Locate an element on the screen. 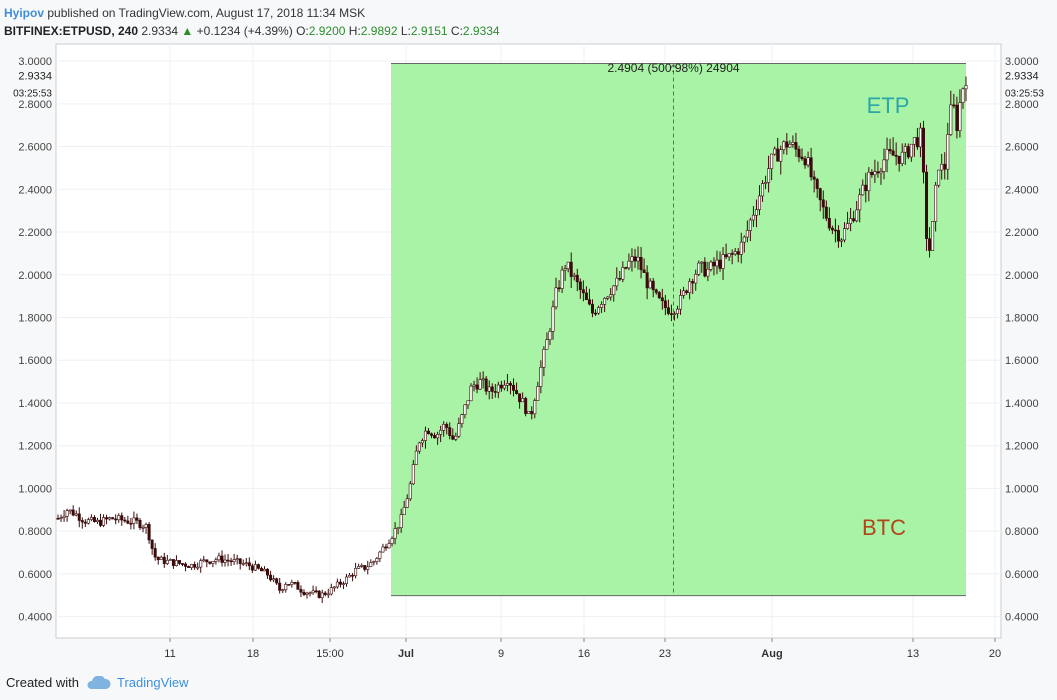 Image resolution: width=1057 pixels, height=700 pixels. etp-label: ETP is located at coordinates (888, 105).